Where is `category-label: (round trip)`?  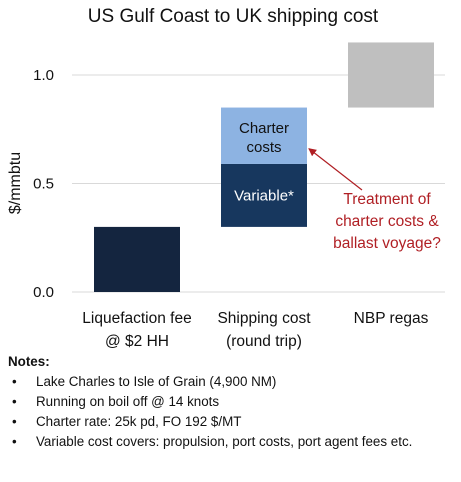
category-label: (round trip) is located at coordinates (264, 341).